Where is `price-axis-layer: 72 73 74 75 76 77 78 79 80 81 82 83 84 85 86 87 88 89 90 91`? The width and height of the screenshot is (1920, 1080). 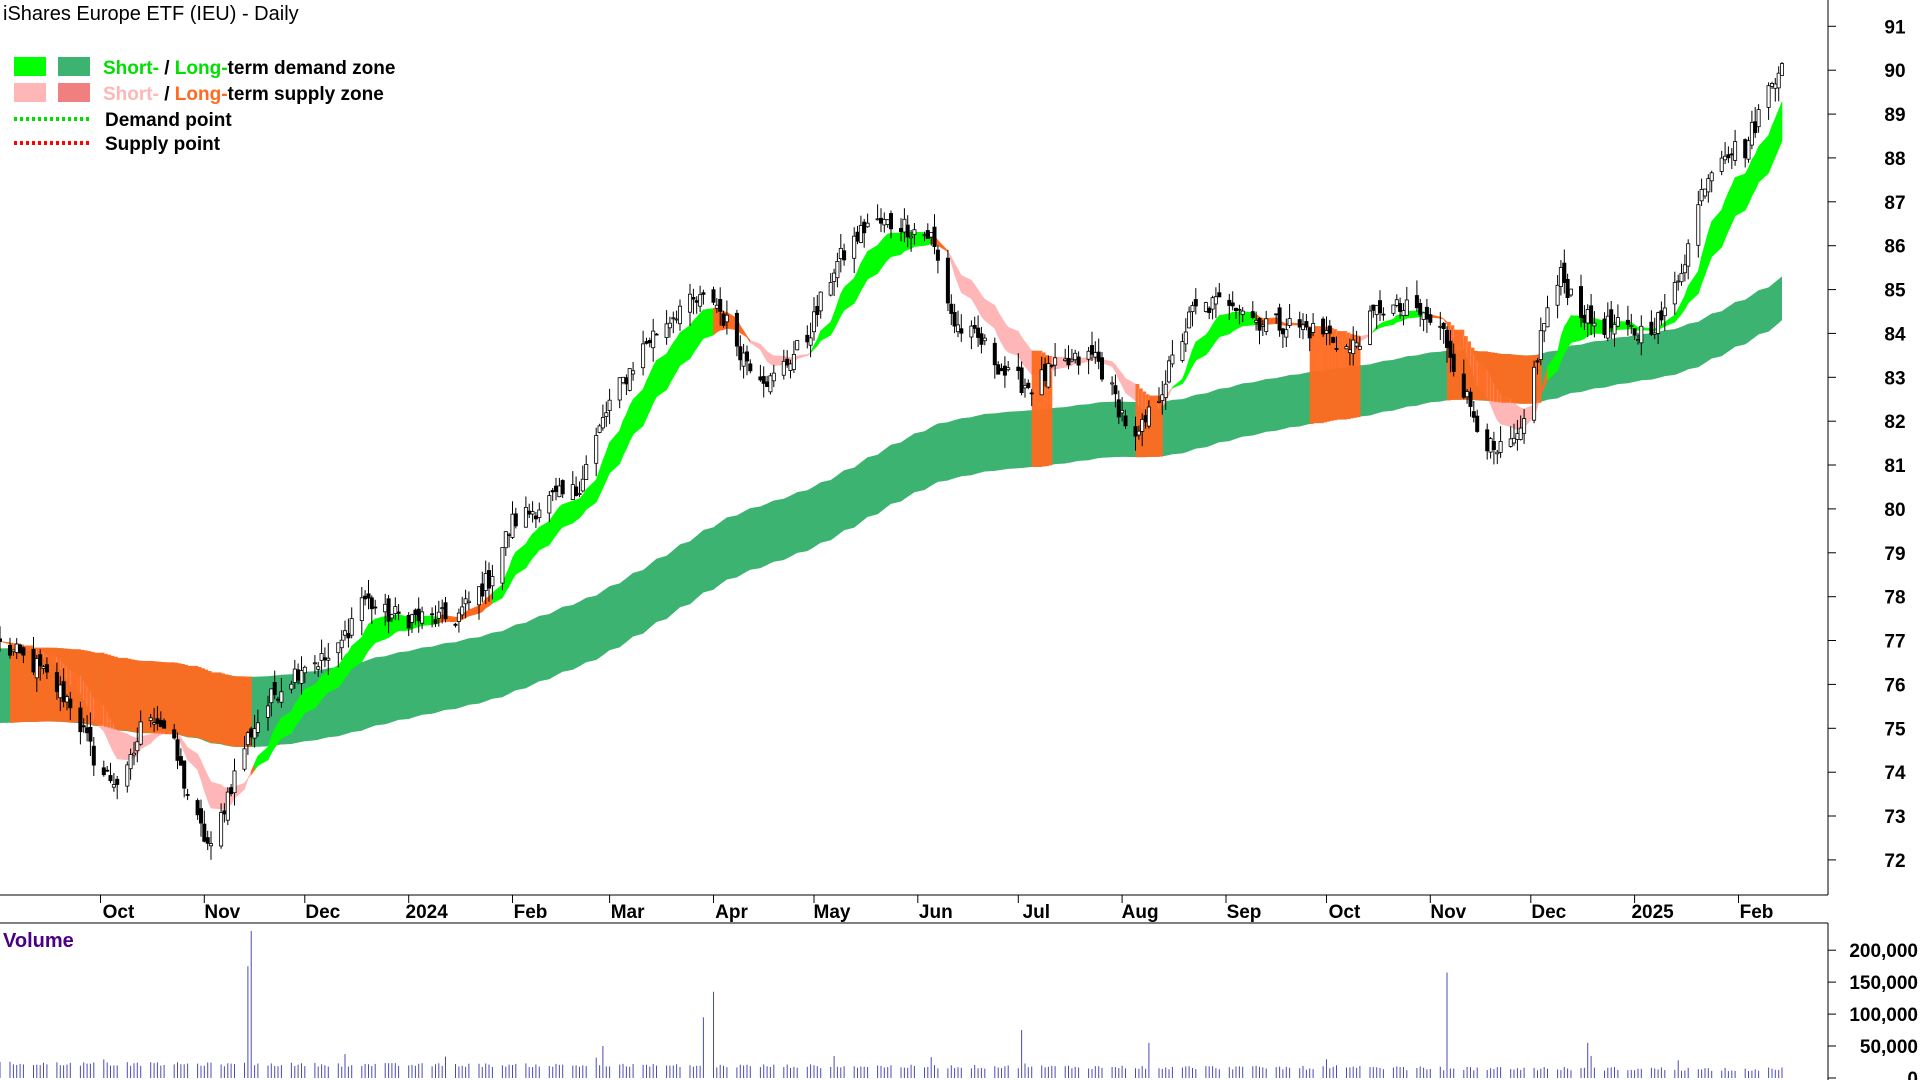 price-axis-layer: 72 73 74 75 76 77 78 79 80 81 82 83 84 85 86 87 88 89 90 91 is located at coordinates (1867, 444).